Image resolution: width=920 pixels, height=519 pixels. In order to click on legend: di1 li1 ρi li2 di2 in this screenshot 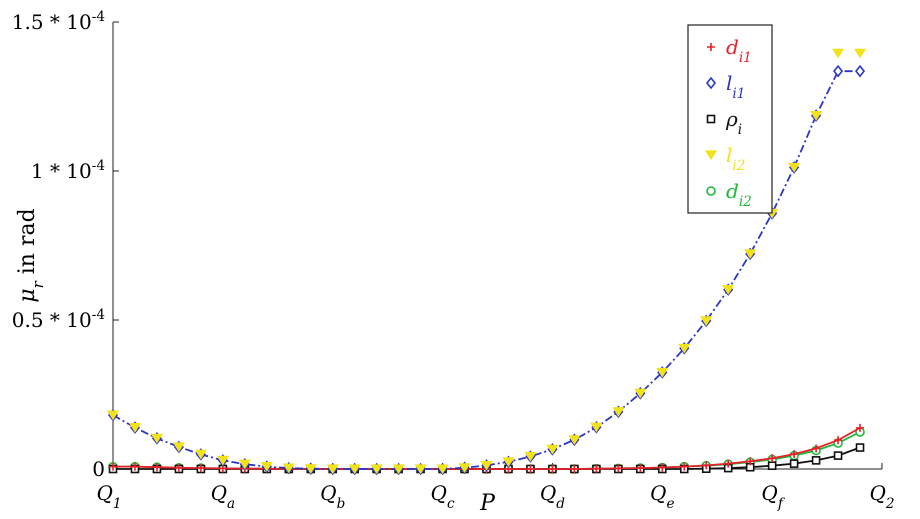, I will do `click(730, 119)`.